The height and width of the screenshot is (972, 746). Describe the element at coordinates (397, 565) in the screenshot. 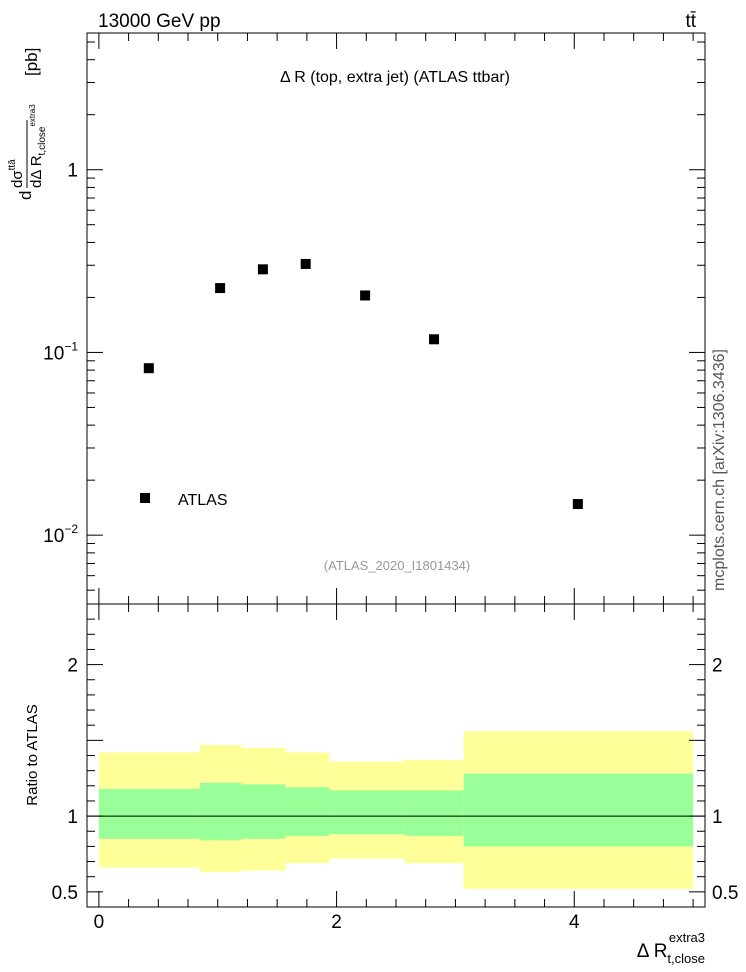

I see `analysis-watermark: (ATLAS_2020_I1801434)` at that location.